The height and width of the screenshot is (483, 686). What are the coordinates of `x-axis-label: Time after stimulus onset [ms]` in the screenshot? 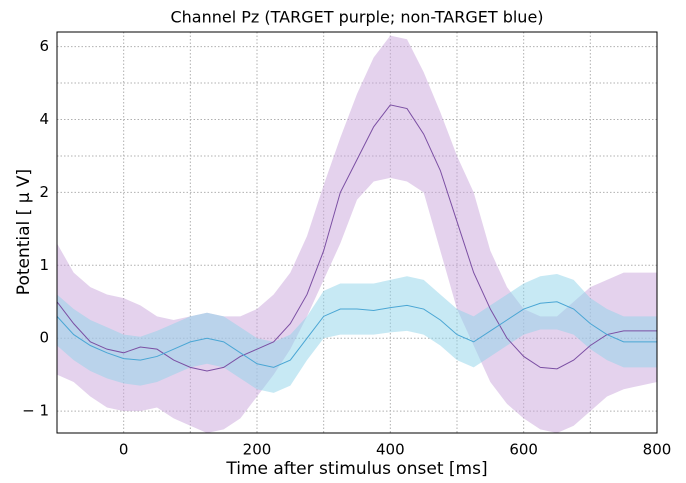 It's located at (356, 469).